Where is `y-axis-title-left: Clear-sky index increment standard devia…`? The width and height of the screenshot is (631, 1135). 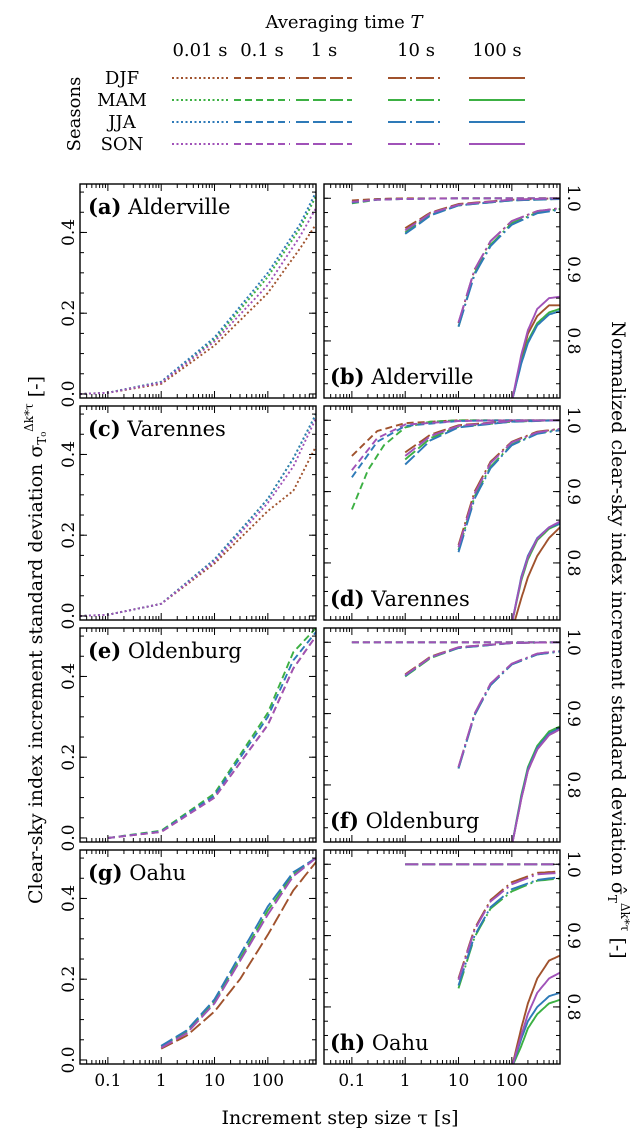
y-axis-title-left: Clear-sky index increment standard devia… is located at coordinates (35, 640).